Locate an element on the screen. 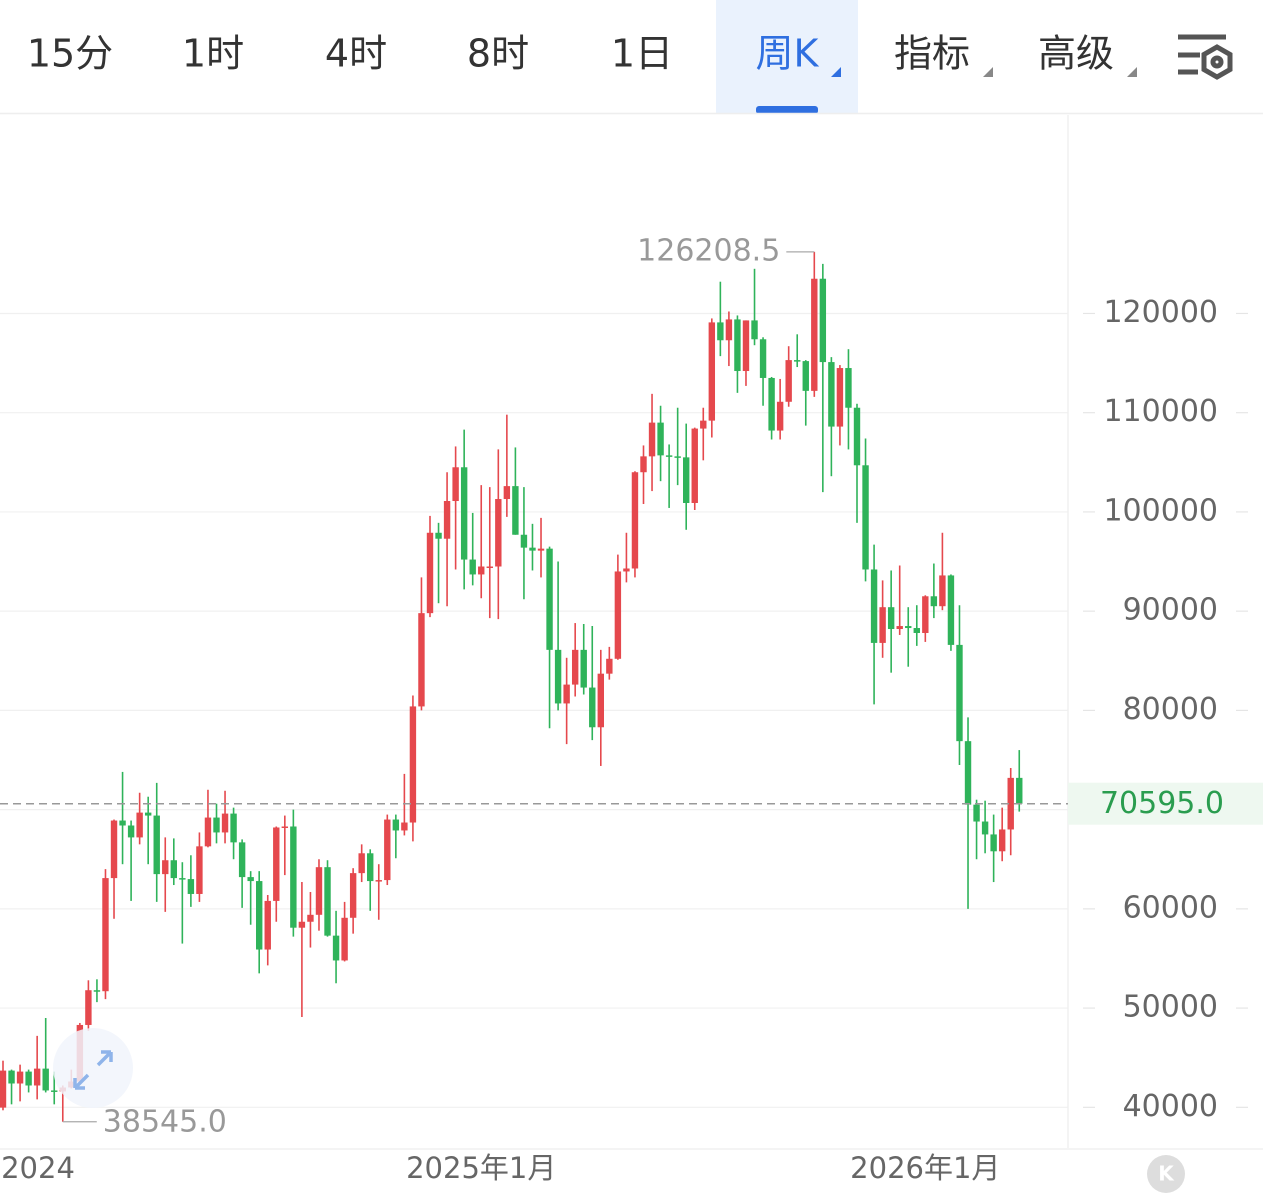 The width and height of the screenshot is (1263, 1195). y-tick-label: 110000 is located at coordinates (1160, 411).